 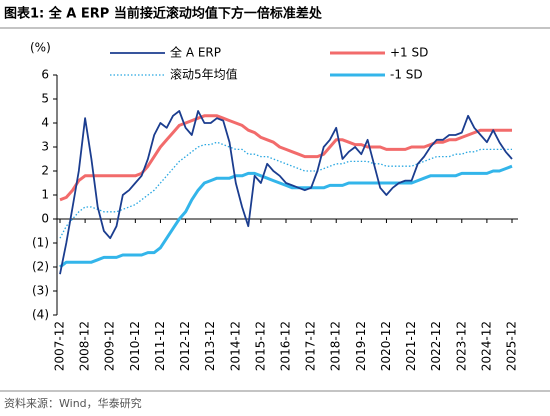 I want to click on legend-label: 滚动5年均值, so click(x=204, y=74).